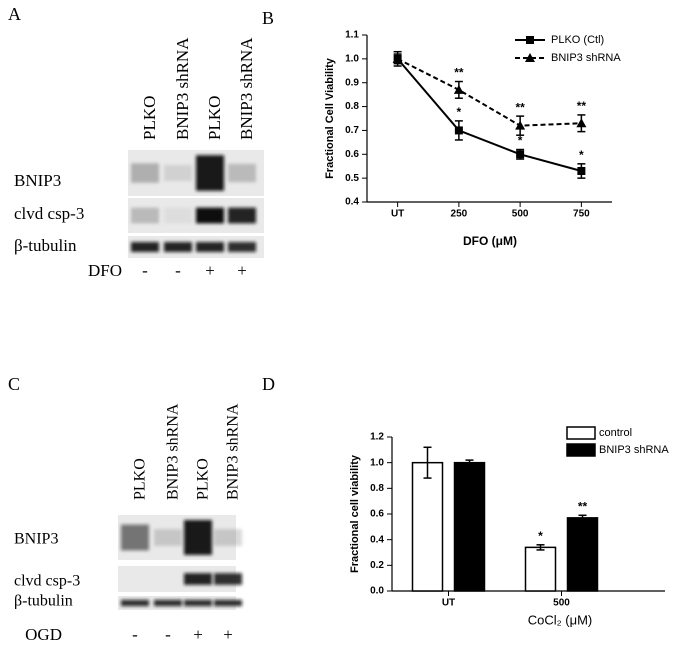 The width and height of the screenshot is (679, 652). Describe the element at coordinates (352, 130) in the screenshot. I see `y-tick-label: 0.7` at that location.